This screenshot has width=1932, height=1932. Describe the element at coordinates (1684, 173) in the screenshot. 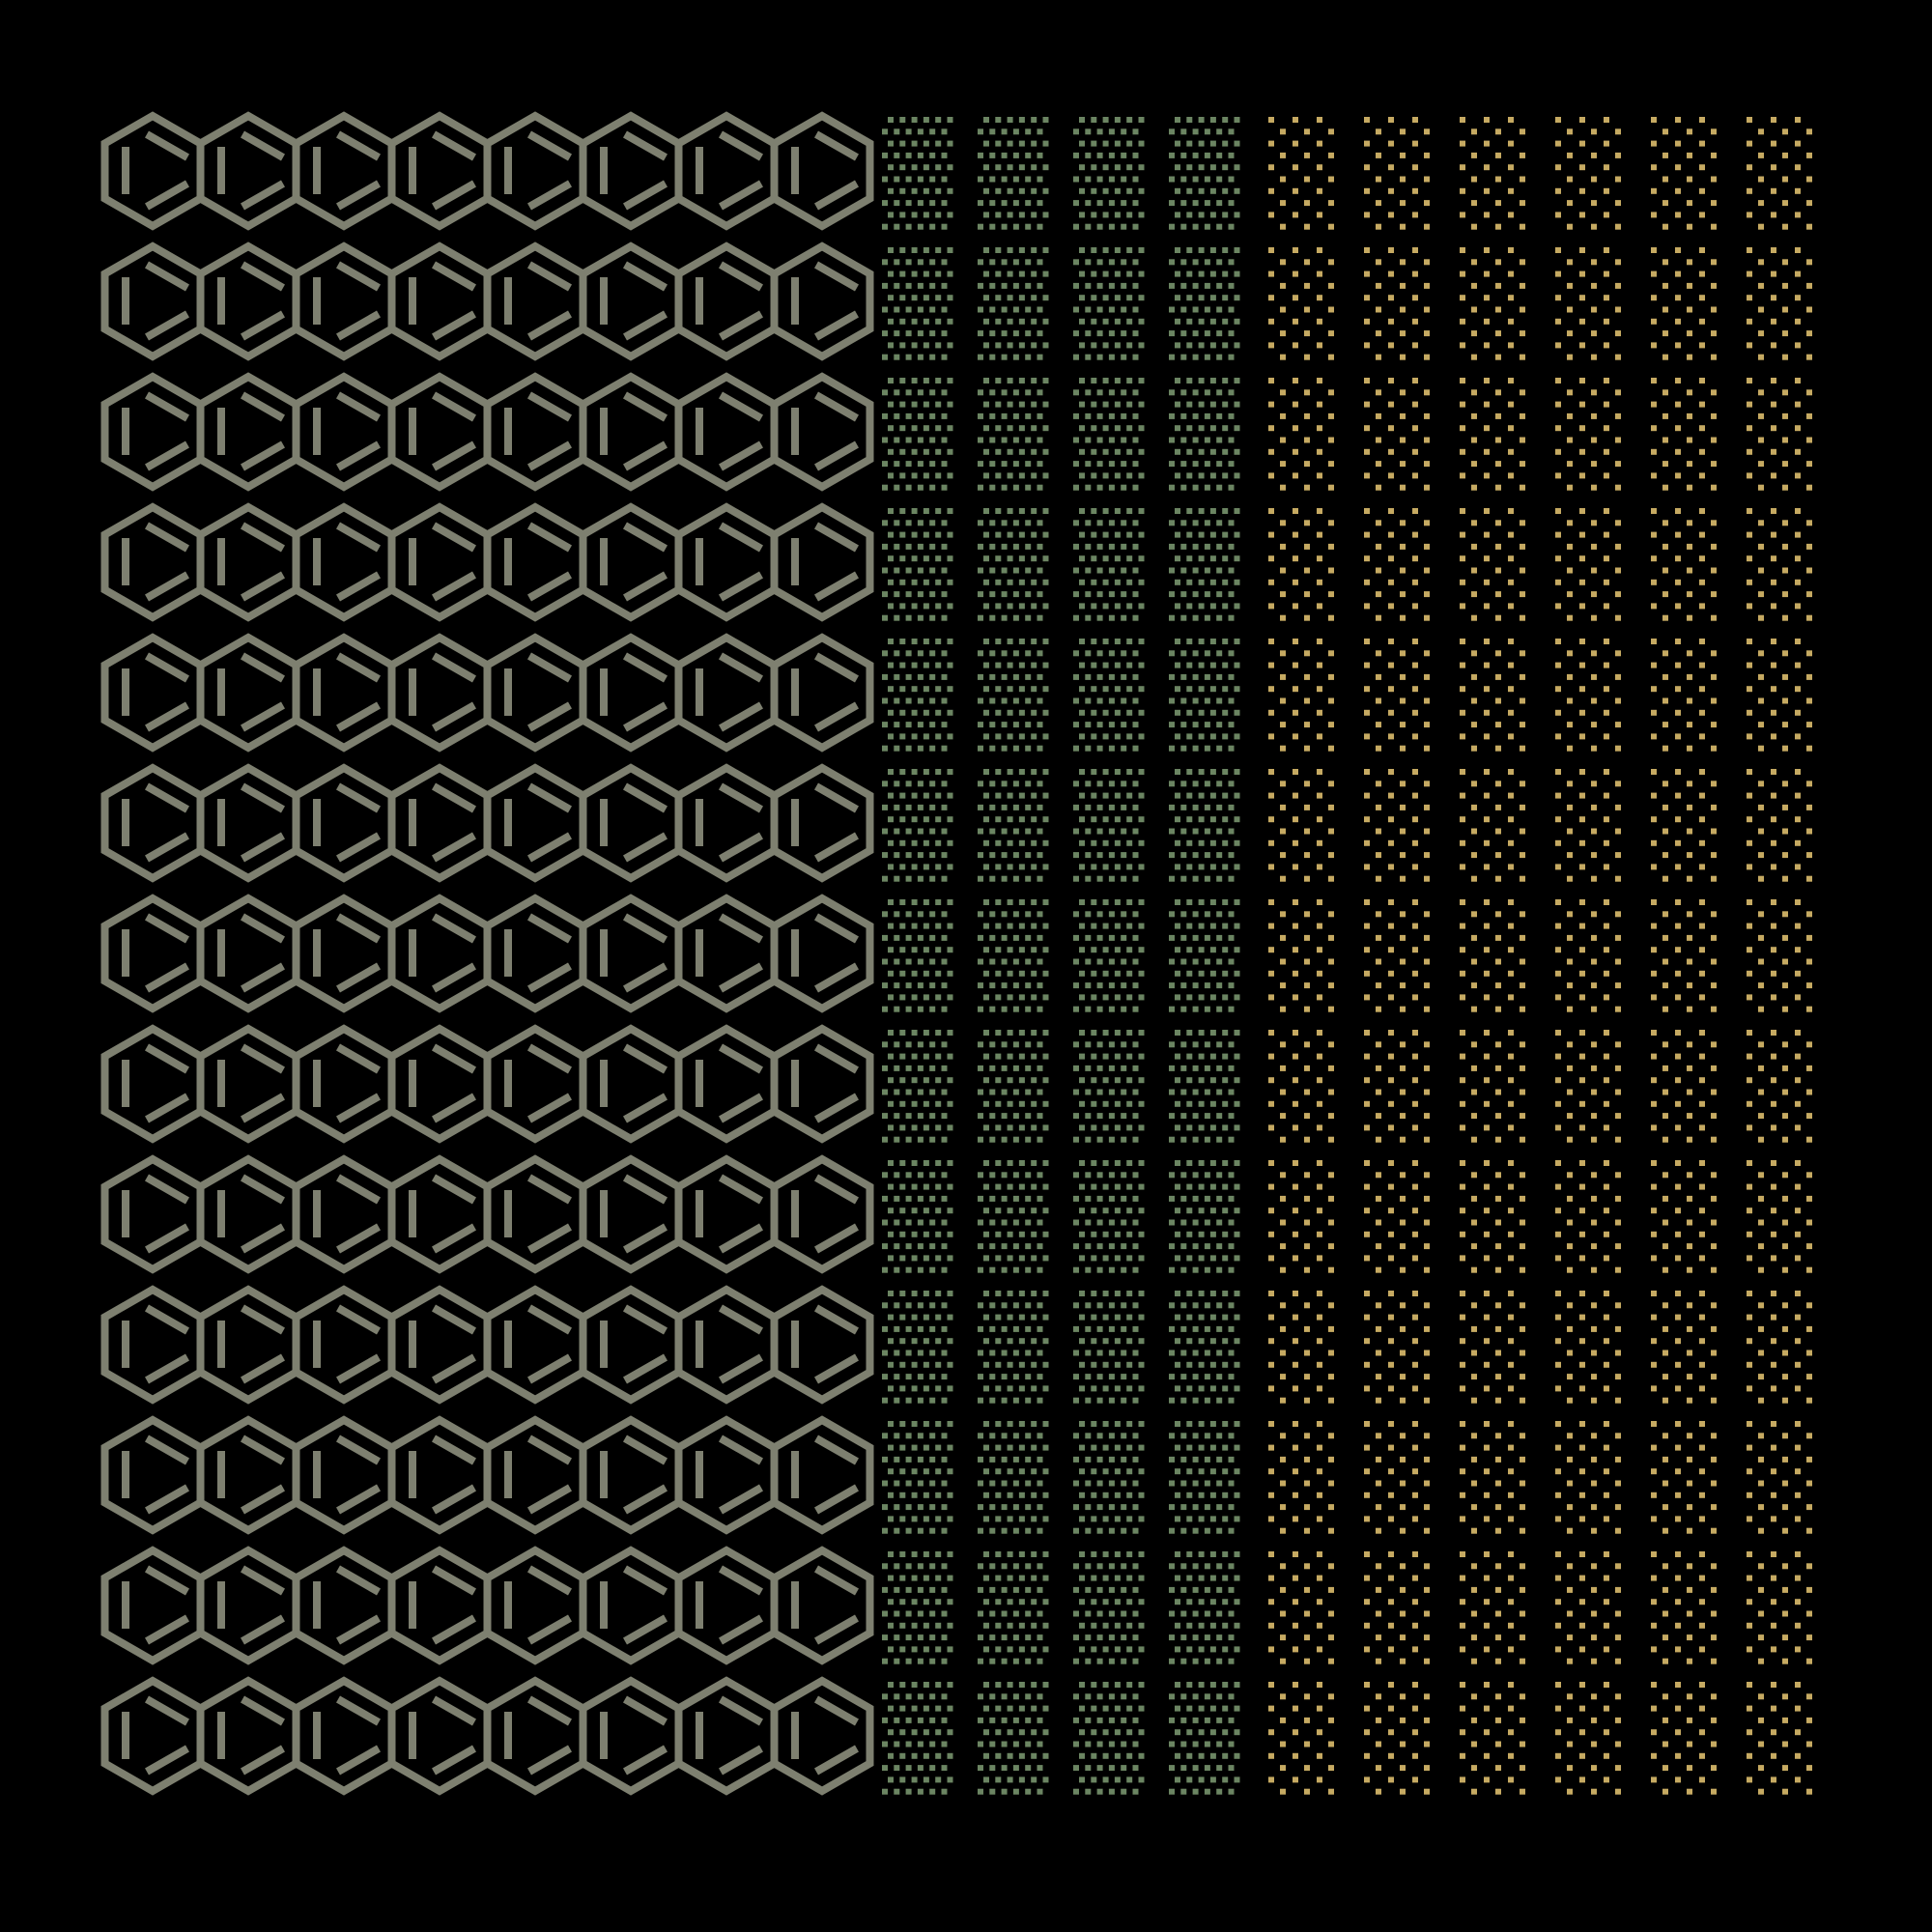

I see `gold-dot-block` at that location.